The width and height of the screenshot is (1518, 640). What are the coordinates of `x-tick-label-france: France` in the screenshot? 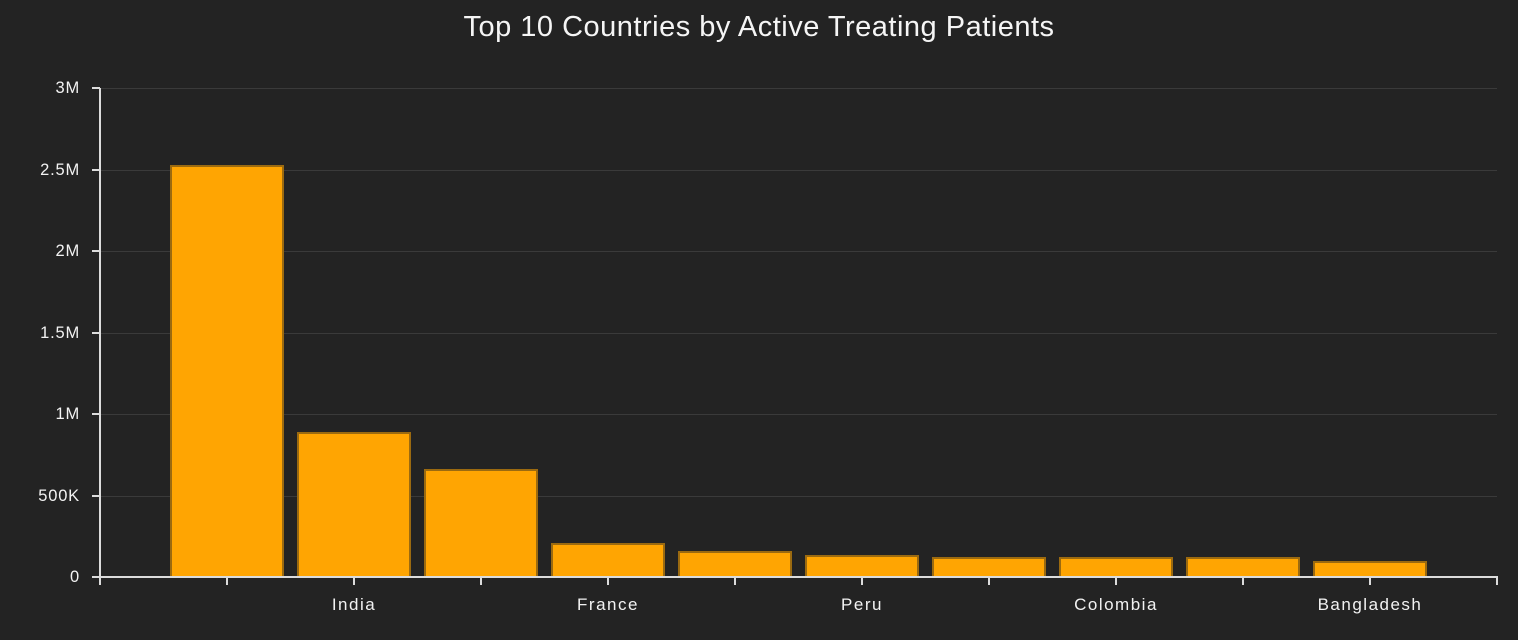 It's located at (608, 604).